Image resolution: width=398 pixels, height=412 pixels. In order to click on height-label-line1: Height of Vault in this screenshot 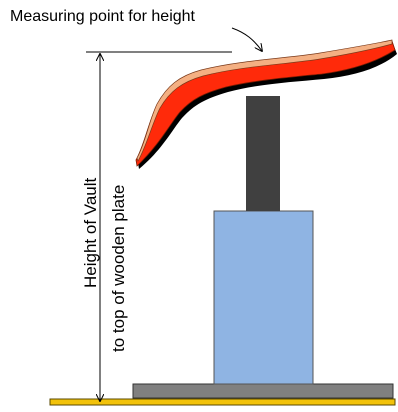, I will do `click(90, 232)`.